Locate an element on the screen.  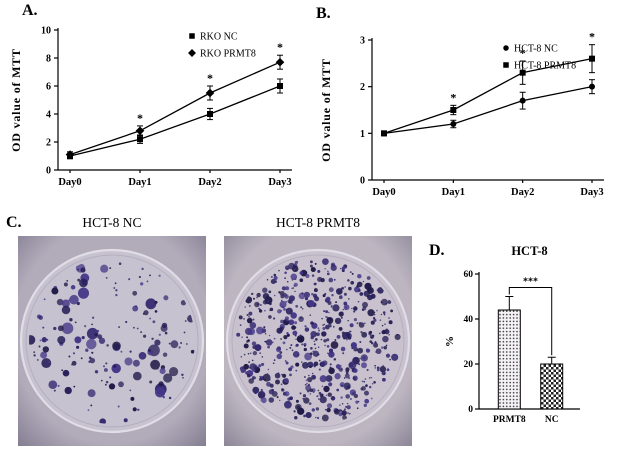
panel-label-a: A. is located at coordinates (30, 10).